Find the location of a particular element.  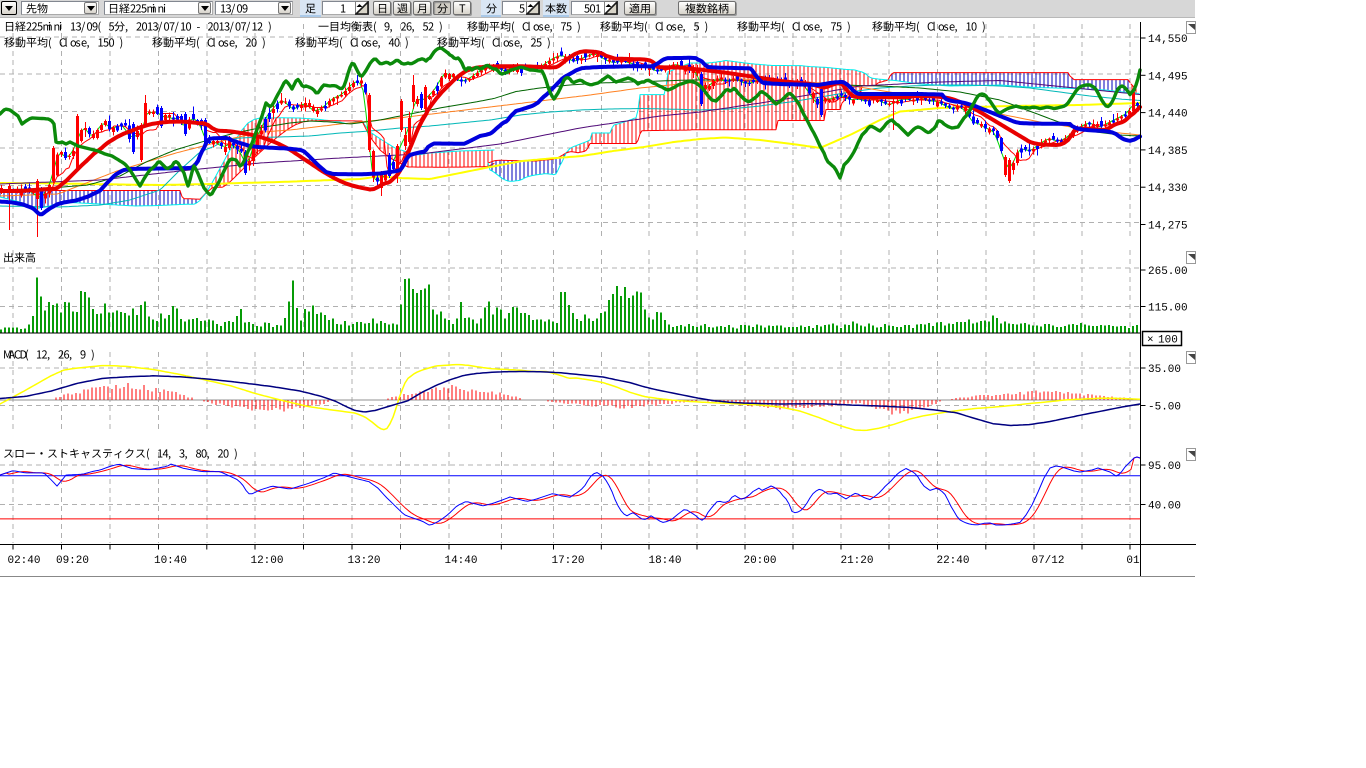

svg-text: 115.00 is located at coordinates (1168, 309).